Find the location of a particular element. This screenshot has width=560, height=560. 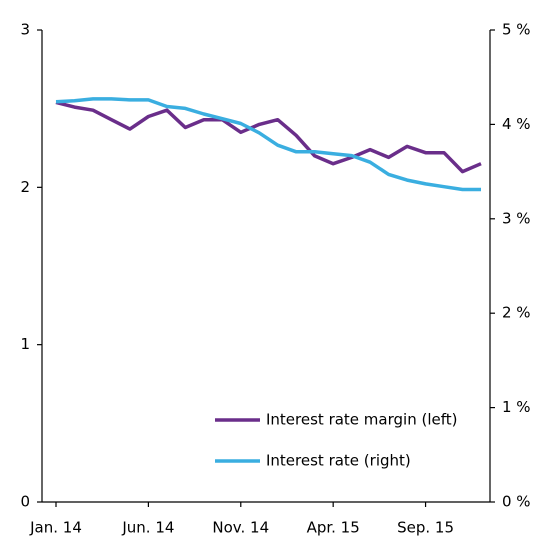

x-tick-label: Apr. 15 is located at coordinates (333, 528).